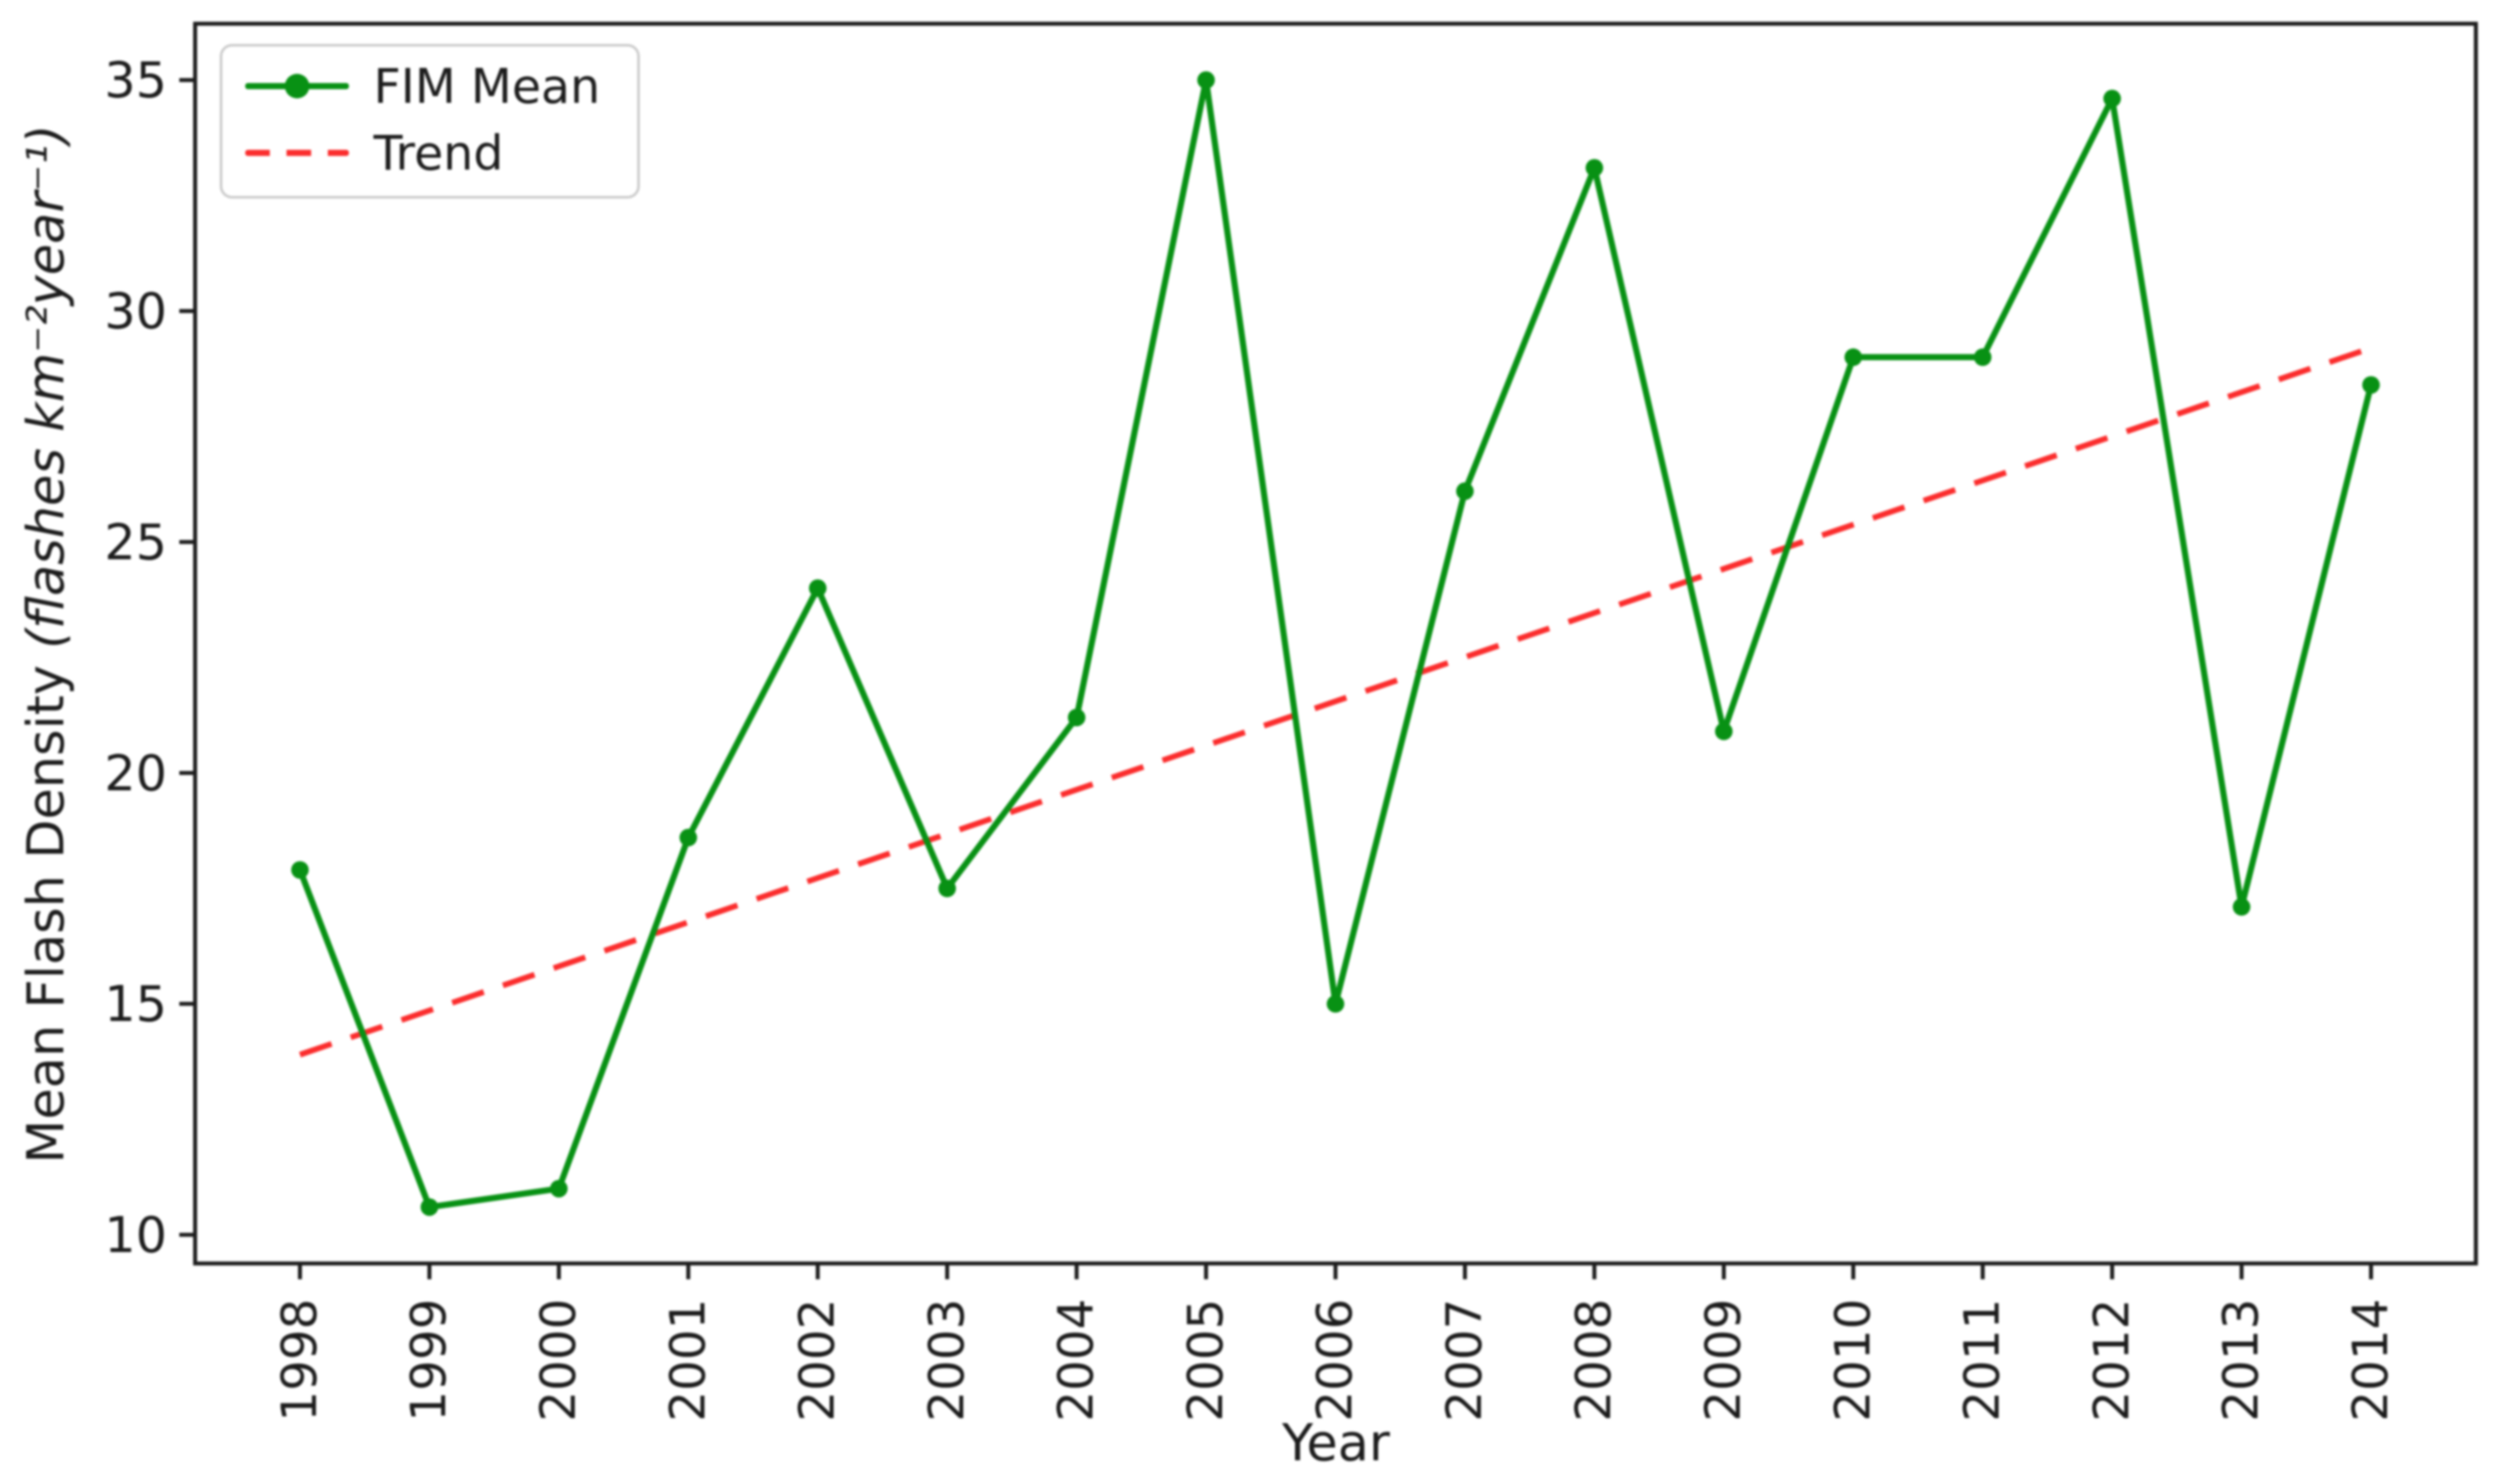 Image resolution: width=2504 pixels, height=1484 pixels. Describe the element at coordinates (136, 1005) in the screenshot. I see `y-tick-label: 15` at that location.